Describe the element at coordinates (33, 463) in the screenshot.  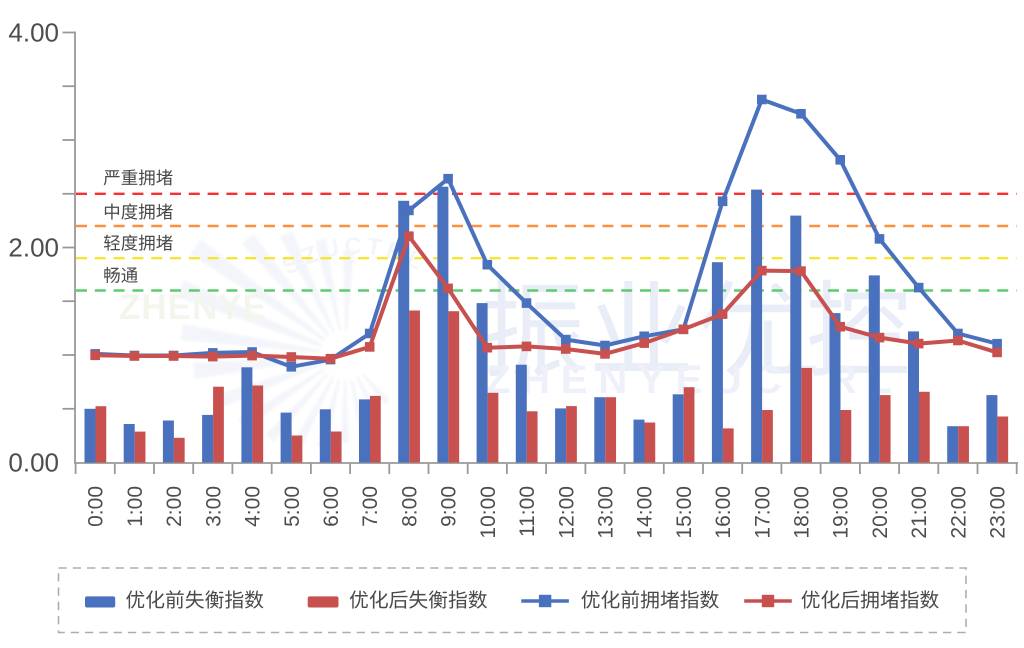
I see `svg-text: 0.00` at that location.